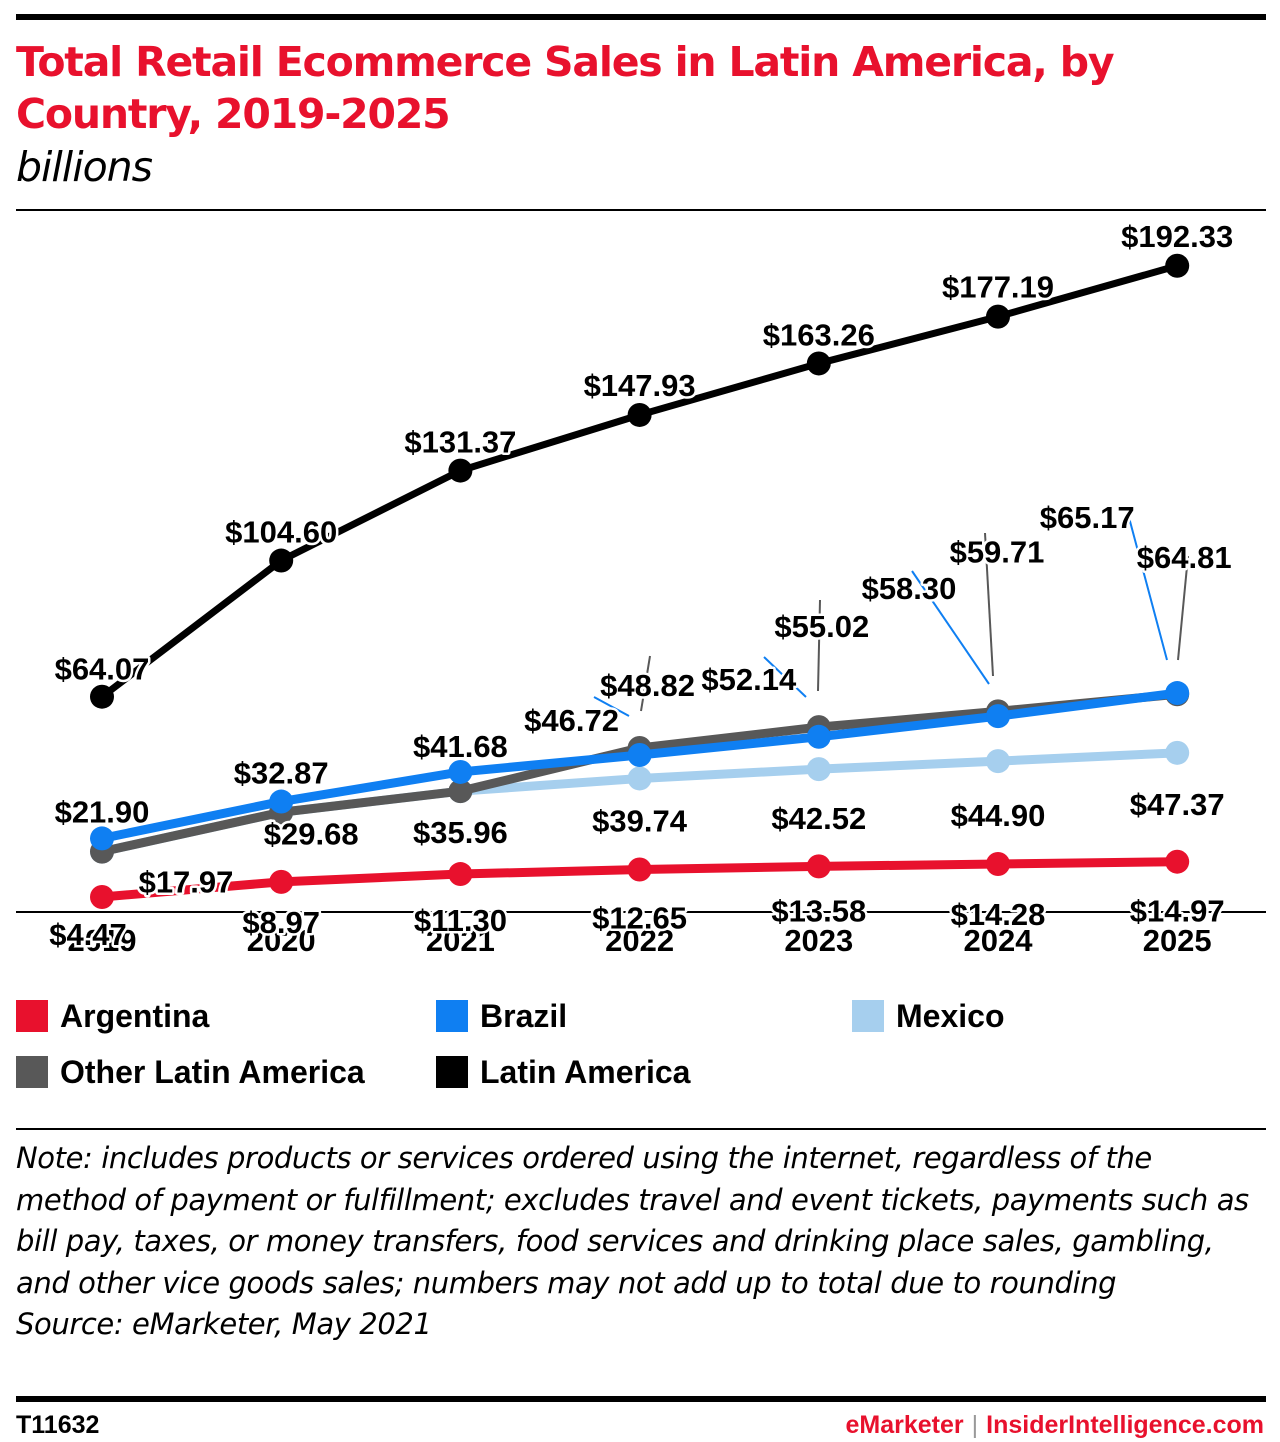 Image resolution: width=1280 pixels, height=1442 pixels. What do you see at coordinates (460, 940) in the screenshot?
I see `x-tick-label: 2021` at bounding box center [460, 940].